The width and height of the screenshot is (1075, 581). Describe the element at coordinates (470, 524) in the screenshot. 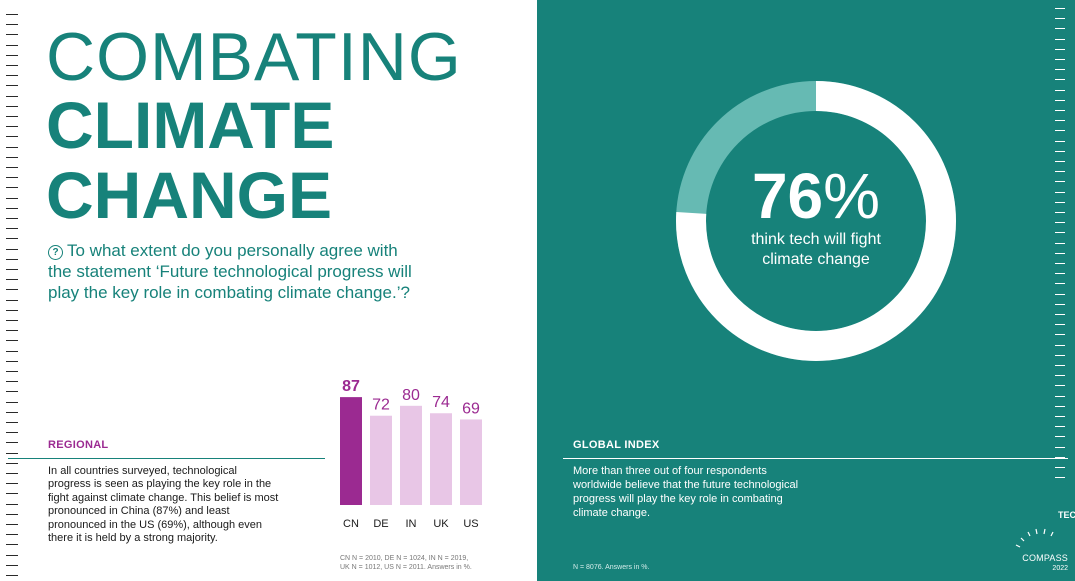

I see `category-tick-label: US` at that location.